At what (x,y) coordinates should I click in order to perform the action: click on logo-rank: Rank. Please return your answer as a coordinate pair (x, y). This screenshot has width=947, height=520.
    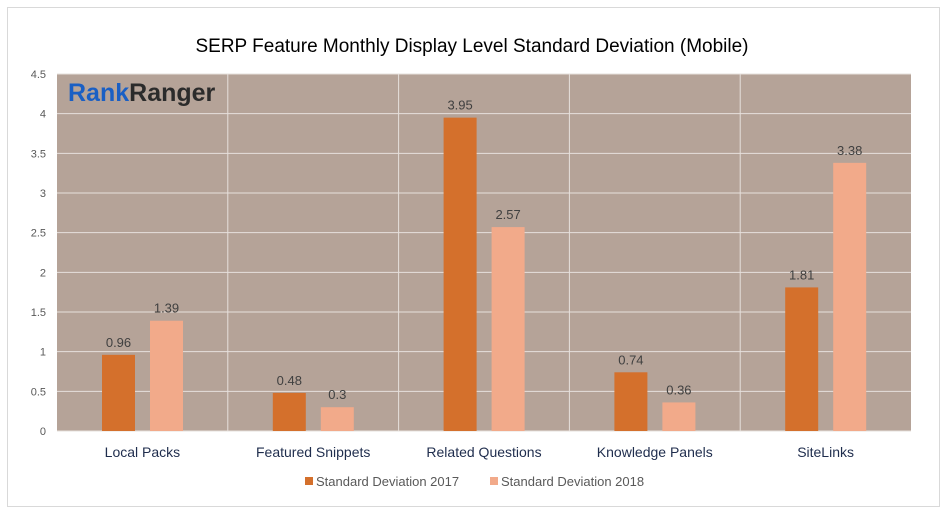
    Looking at the image, I should click on (98, 93).